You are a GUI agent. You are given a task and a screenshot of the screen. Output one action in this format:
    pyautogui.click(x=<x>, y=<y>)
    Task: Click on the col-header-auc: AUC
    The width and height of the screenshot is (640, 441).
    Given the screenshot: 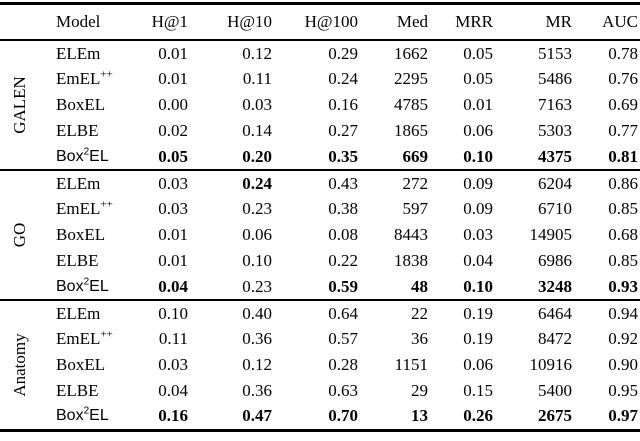 What is the action you would take?
    pyautogui.click(x=620, y=21)
    